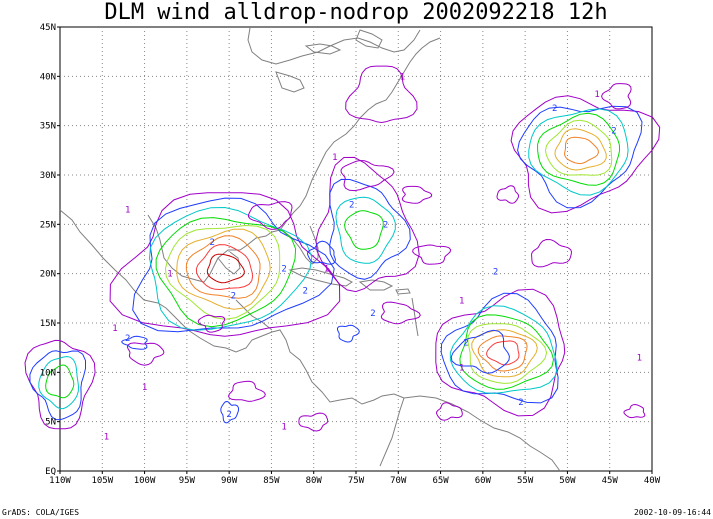 This screenshot has width=713, height=519. I want to click on x-tick-label: 75W, so click(356, 481).